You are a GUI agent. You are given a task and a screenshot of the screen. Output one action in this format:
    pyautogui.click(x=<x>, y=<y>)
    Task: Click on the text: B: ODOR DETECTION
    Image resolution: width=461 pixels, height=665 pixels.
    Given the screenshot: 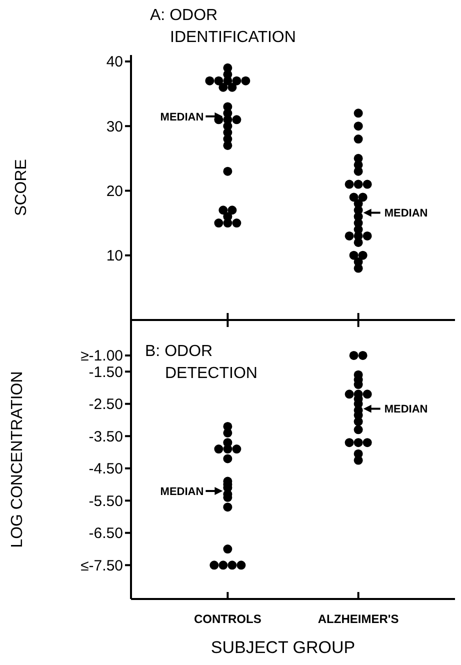 What is the action you would take?
    pyautogui.click(x=201, y=362)
    